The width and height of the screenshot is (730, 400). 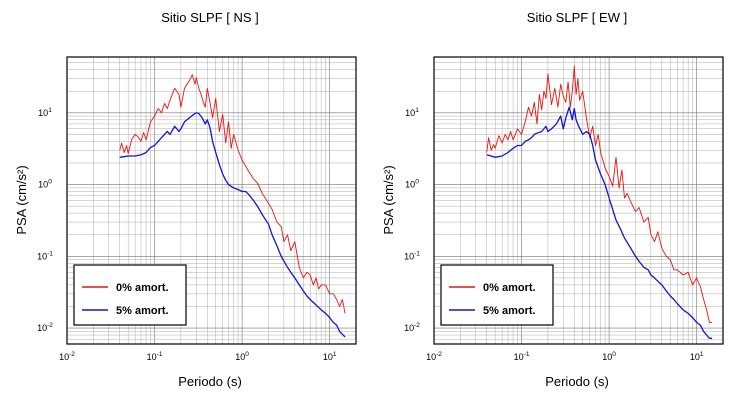 I want to click on chart-title: Sitio SLPF [ NS ], so click(x=210, y=17).